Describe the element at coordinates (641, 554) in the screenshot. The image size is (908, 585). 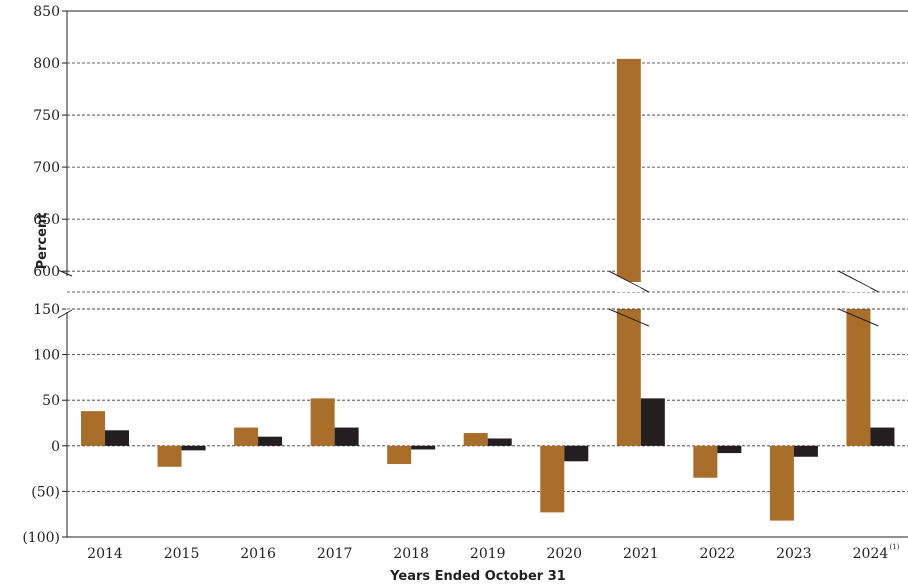
I see `x-tick-label: 2021` at that location.